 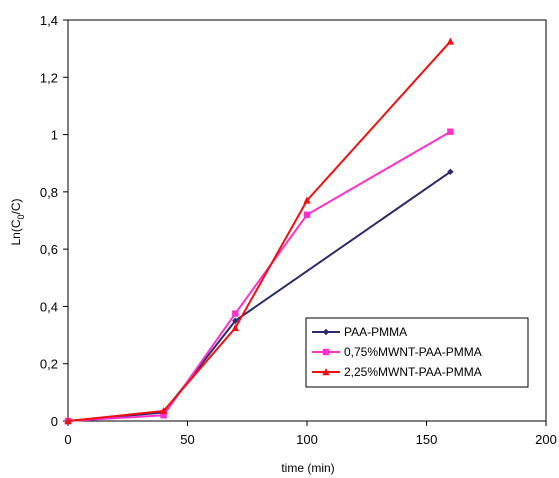 I want to click on x-tick-label: 0, so click(x=67, y=439).